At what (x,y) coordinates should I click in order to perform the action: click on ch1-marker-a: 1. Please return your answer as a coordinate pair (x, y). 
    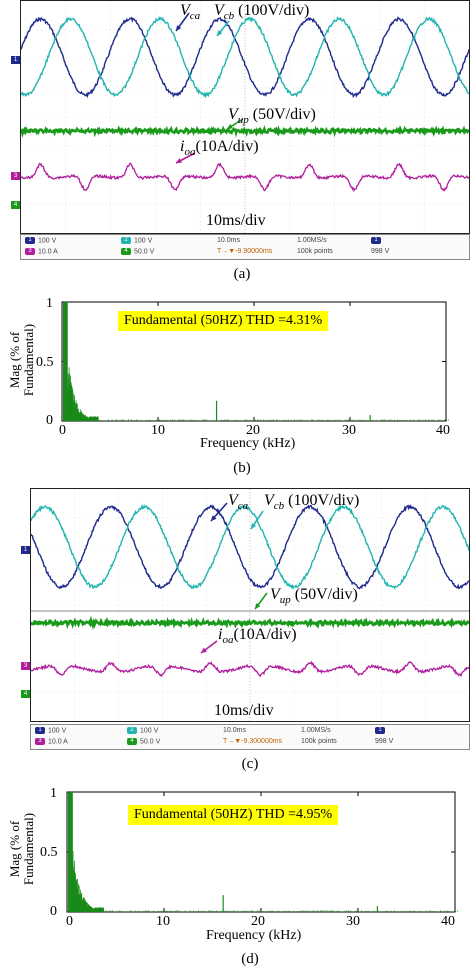
    Looking at the image, I should click on (15, 60).